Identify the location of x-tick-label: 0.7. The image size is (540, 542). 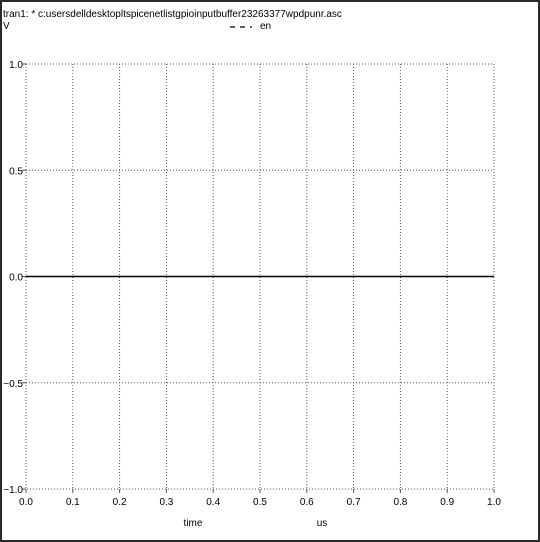
(354, 502).